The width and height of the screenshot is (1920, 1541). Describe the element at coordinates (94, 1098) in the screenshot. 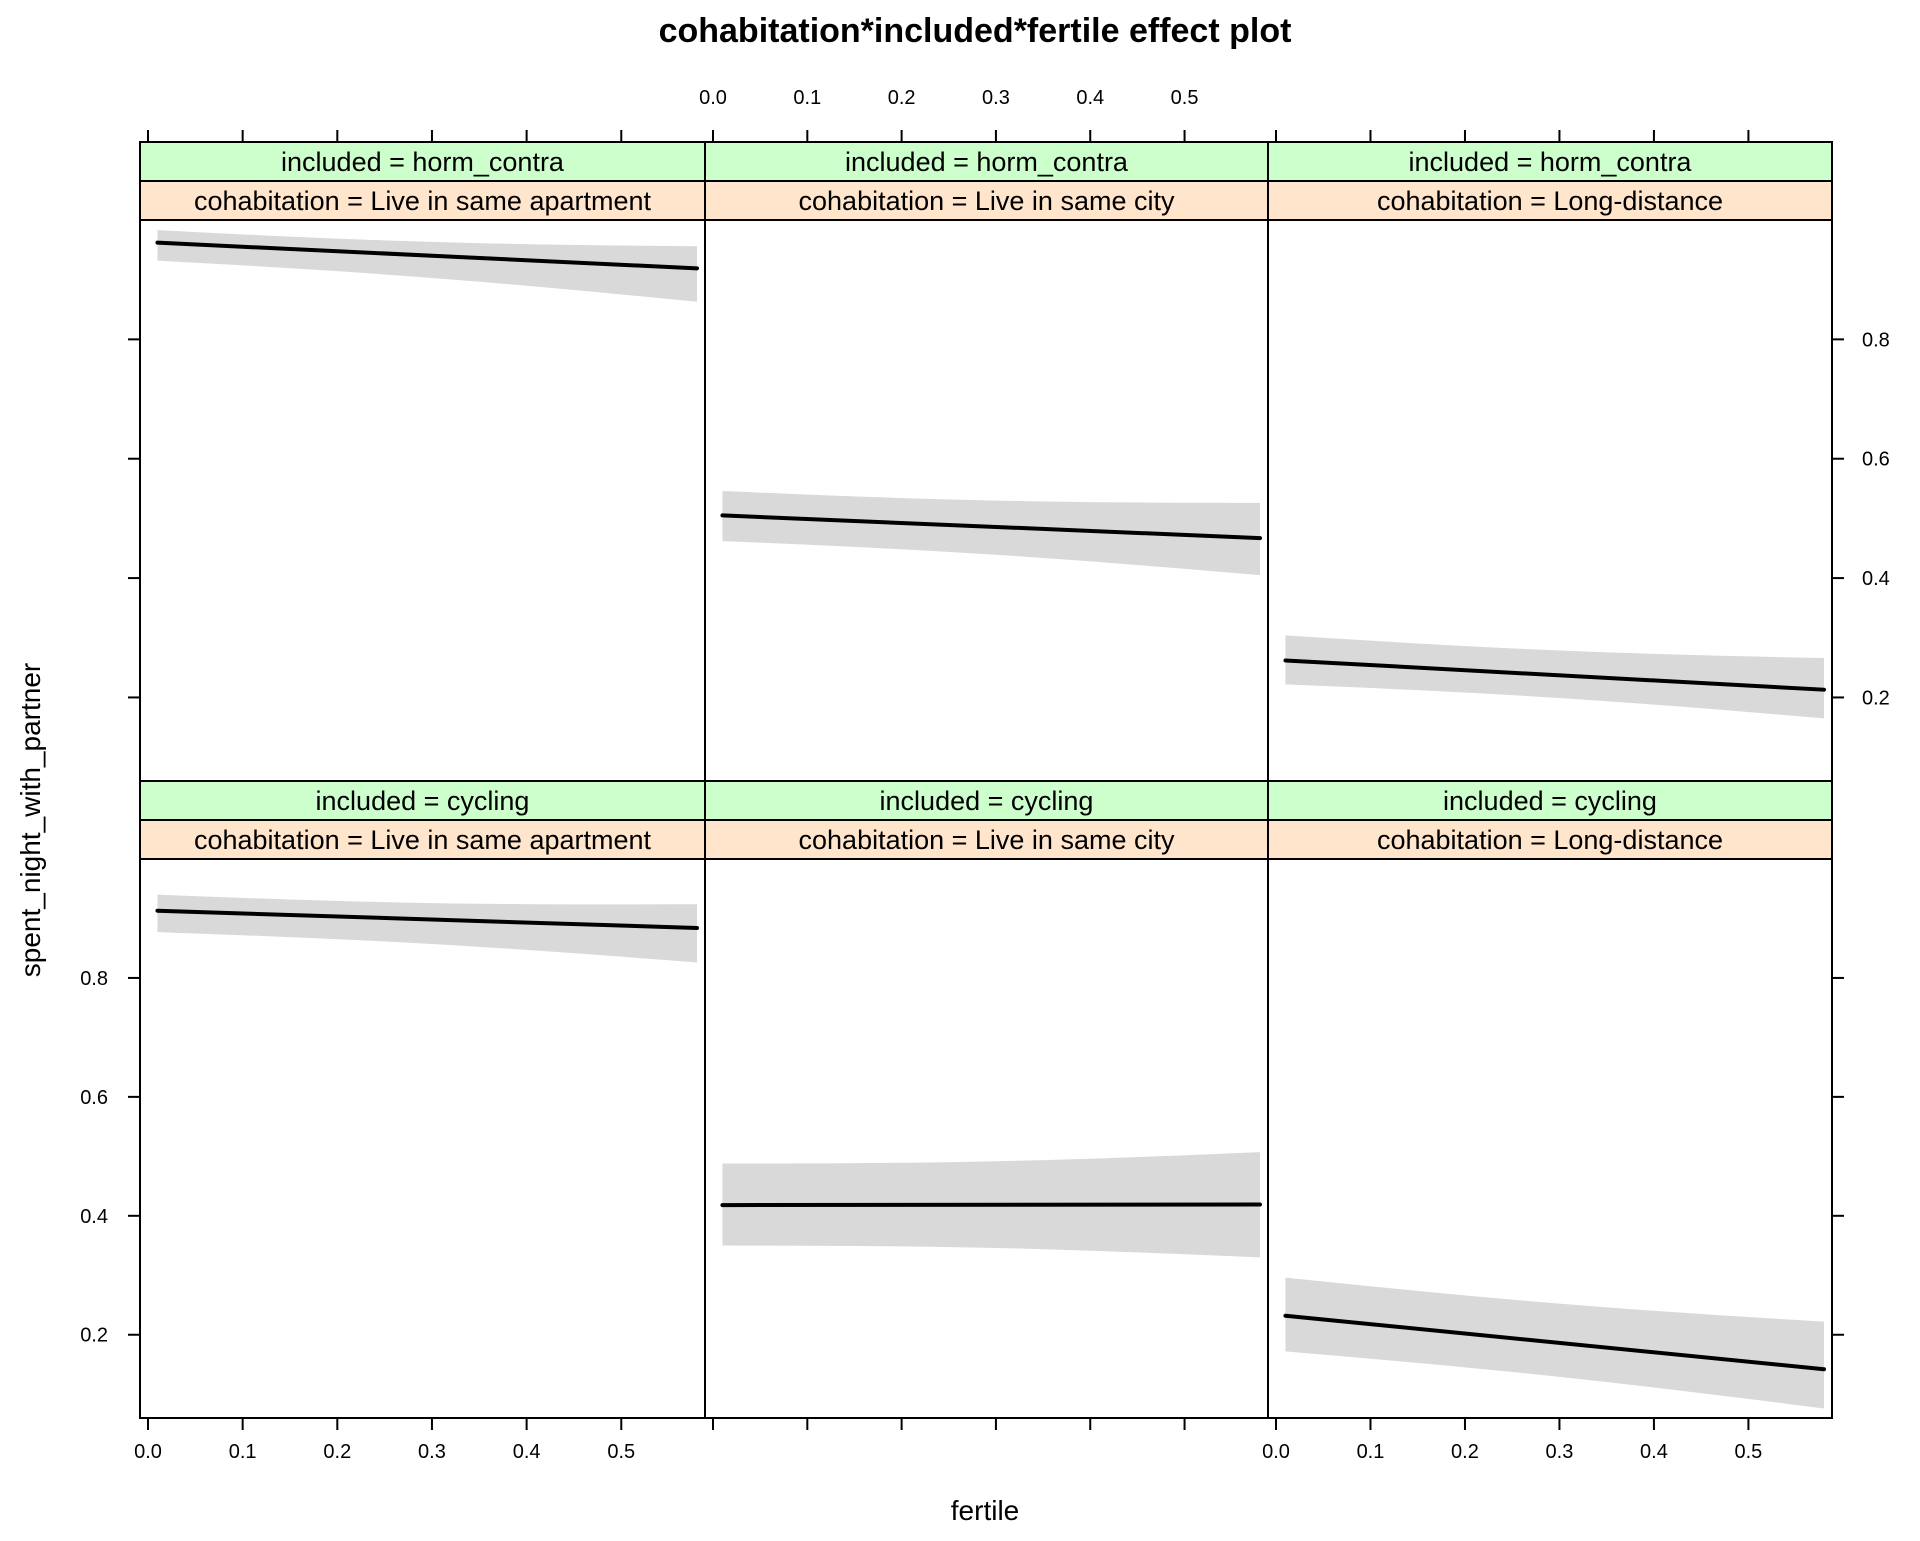

I see `y-tick-label-left: 0.6` at that location.